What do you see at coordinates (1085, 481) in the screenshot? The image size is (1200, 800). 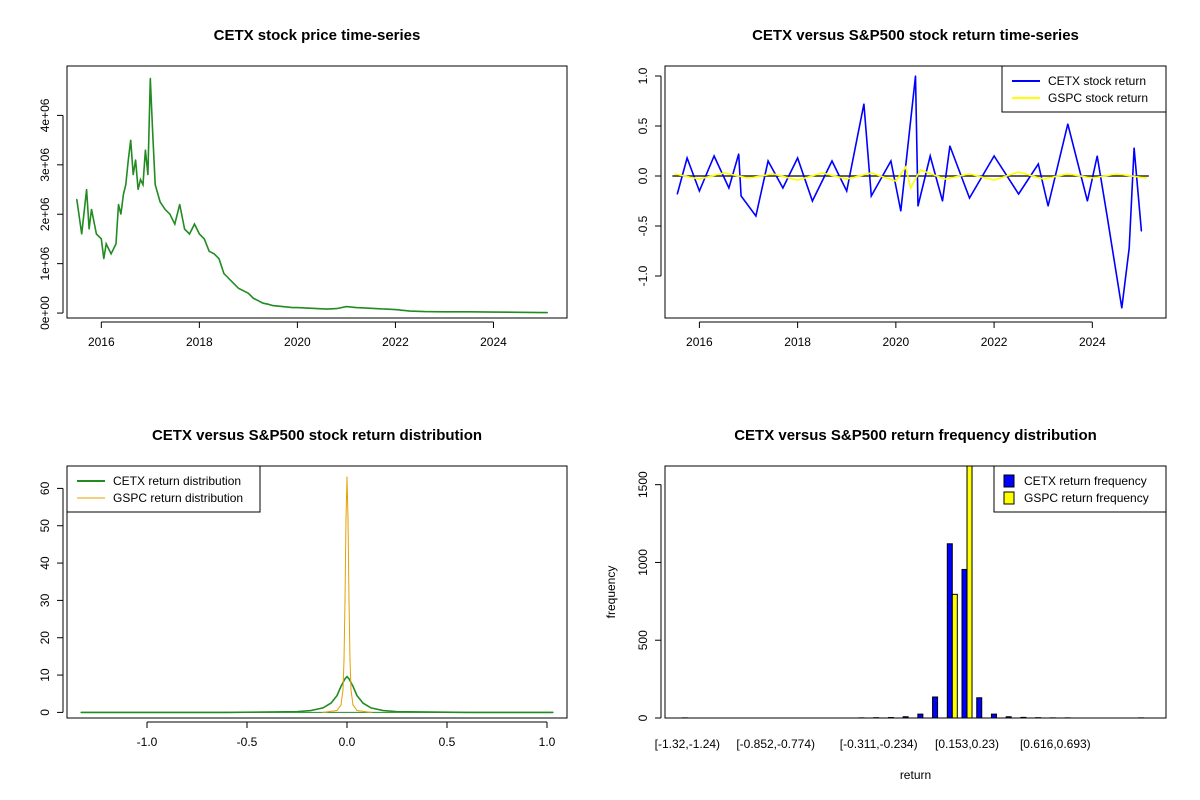 I see `legend-label: CETX return frequency` at bounding box center [1085, 481].